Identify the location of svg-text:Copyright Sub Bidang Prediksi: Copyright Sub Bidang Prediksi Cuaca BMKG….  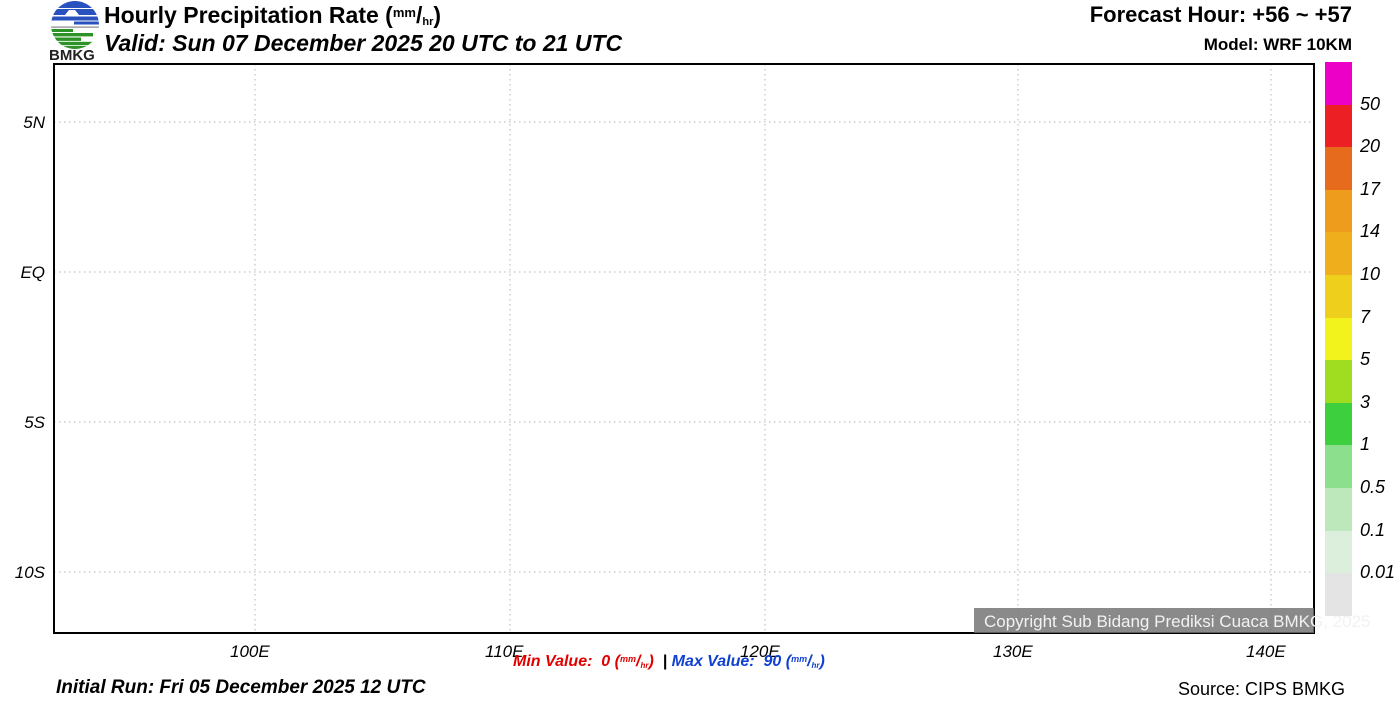
(1177, 621).